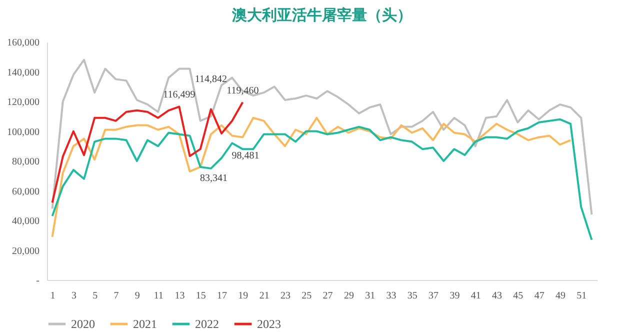 The image size is (627, 336). What do you see at coordinates (73, 296) in the screenshot?
I see `x-tick-label: 3` at bounding box center [73, 296].